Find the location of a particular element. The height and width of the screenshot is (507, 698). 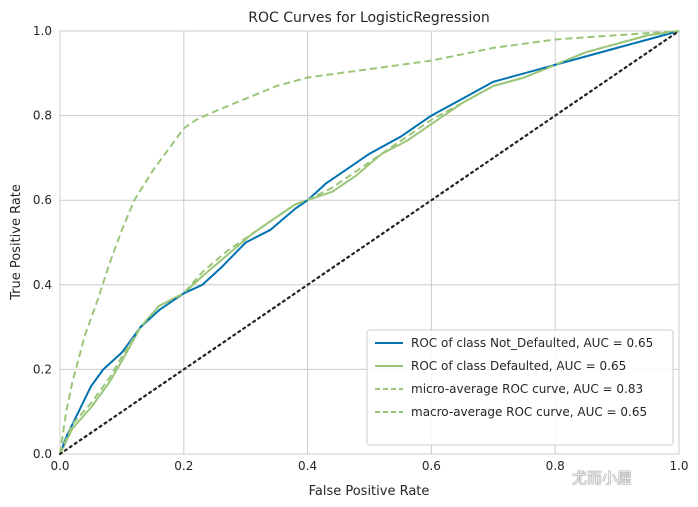

x-tick-label: 1.0 is located at coordinates (678, 466).